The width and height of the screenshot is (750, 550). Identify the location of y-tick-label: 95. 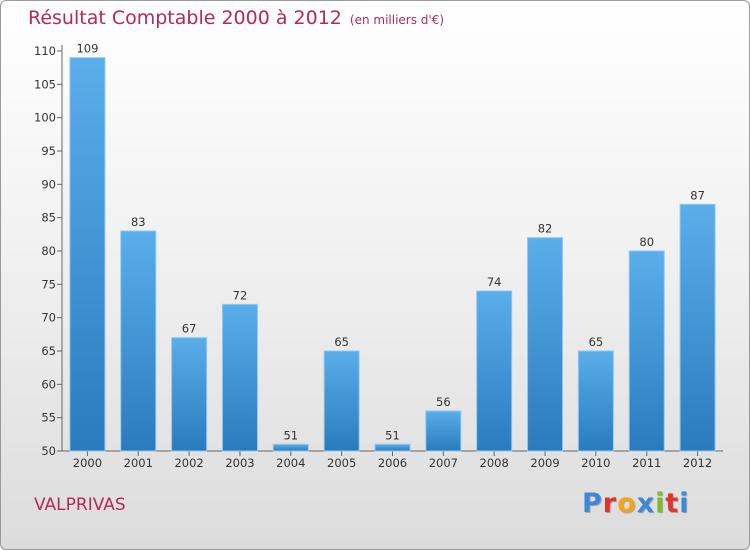
(48, 151).